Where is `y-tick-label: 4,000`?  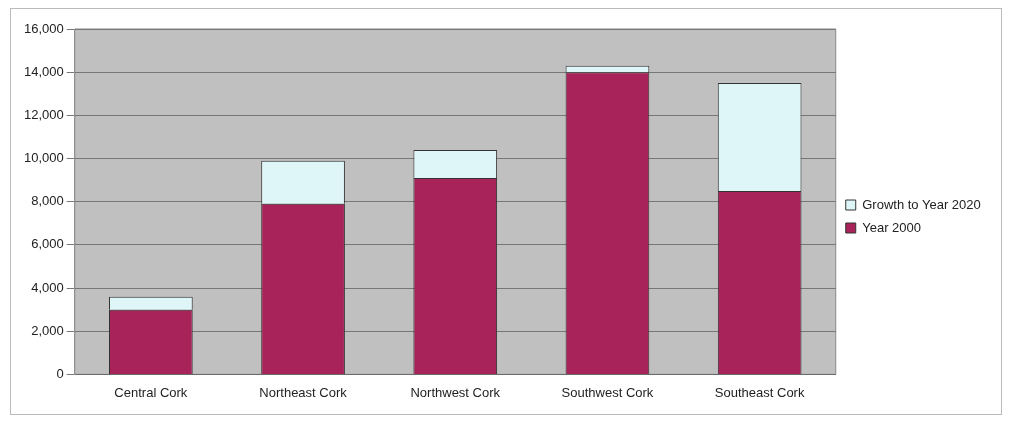 y-tick-label: 4,000 is located at coordinates (47, 287).